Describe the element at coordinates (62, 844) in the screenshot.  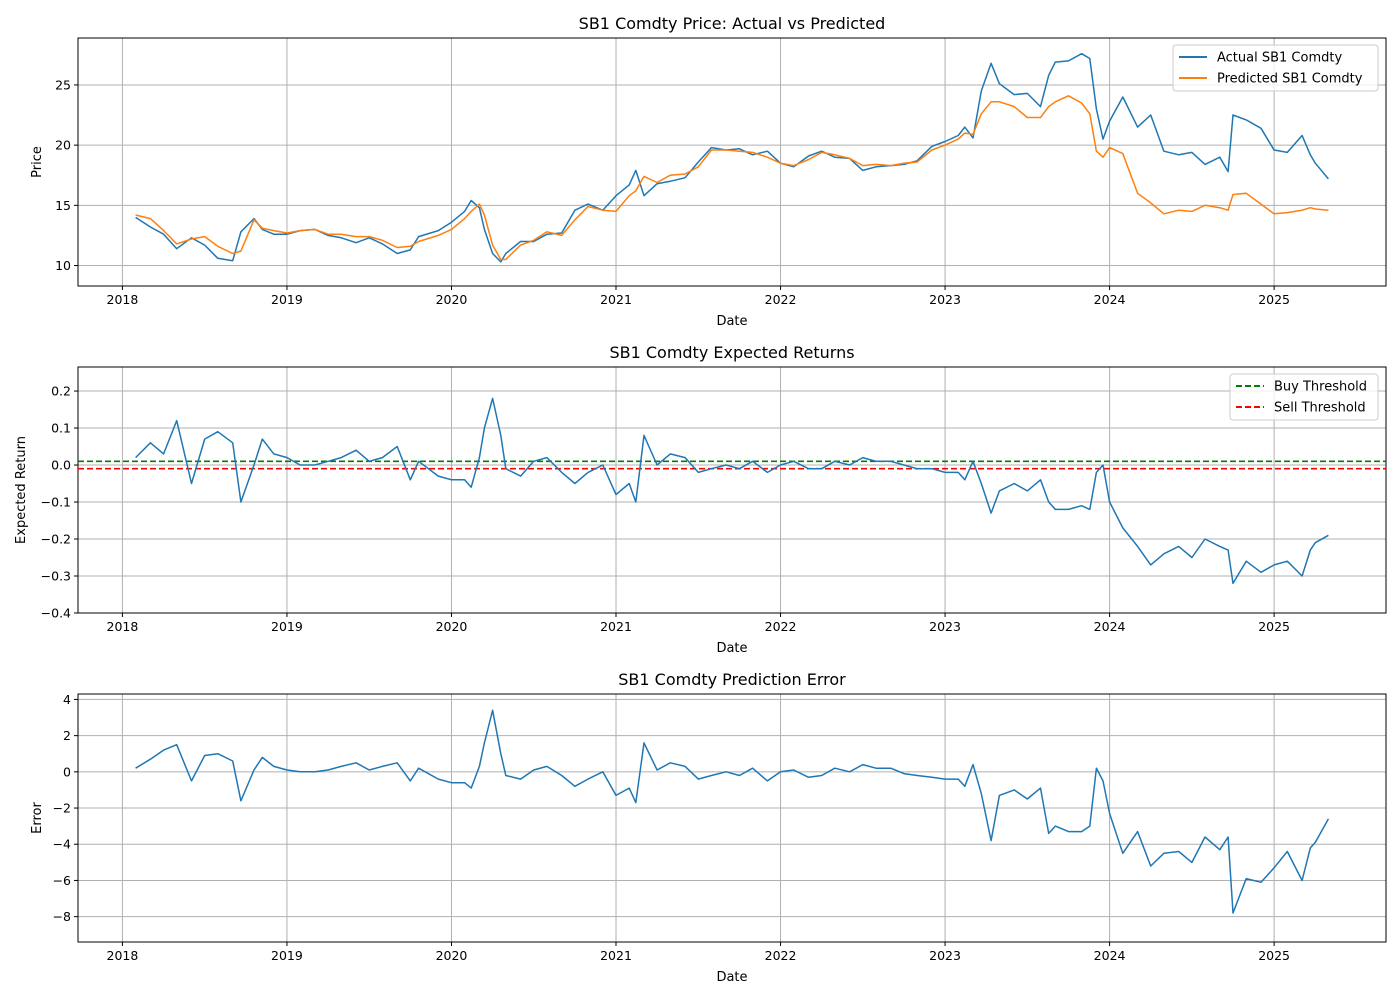
I see `error-ytick-label: −4` at that location.